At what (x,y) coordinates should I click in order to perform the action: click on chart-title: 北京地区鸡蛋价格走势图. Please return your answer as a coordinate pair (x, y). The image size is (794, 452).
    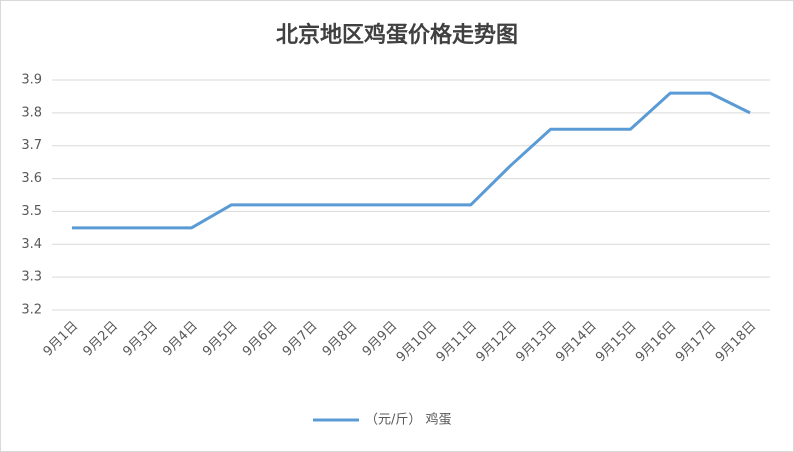
    Looking at the image, I should click on (397, 35).